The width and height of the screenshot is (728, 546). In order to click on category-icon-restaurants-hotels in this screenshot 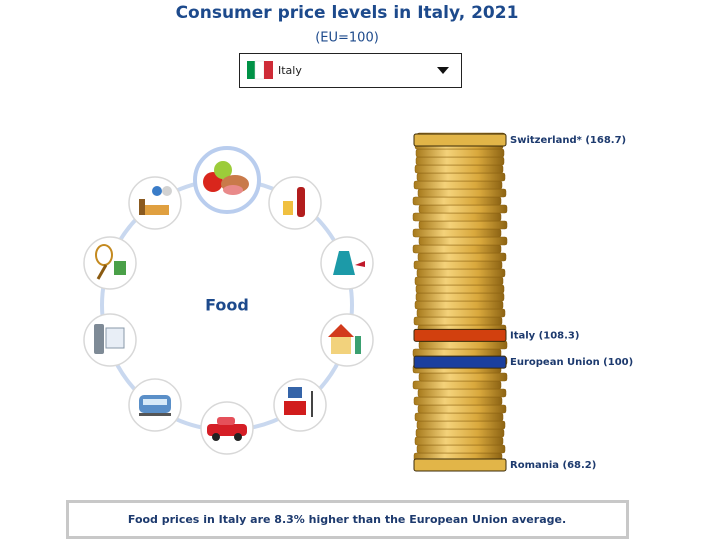, I will do `click(155, 203)`.